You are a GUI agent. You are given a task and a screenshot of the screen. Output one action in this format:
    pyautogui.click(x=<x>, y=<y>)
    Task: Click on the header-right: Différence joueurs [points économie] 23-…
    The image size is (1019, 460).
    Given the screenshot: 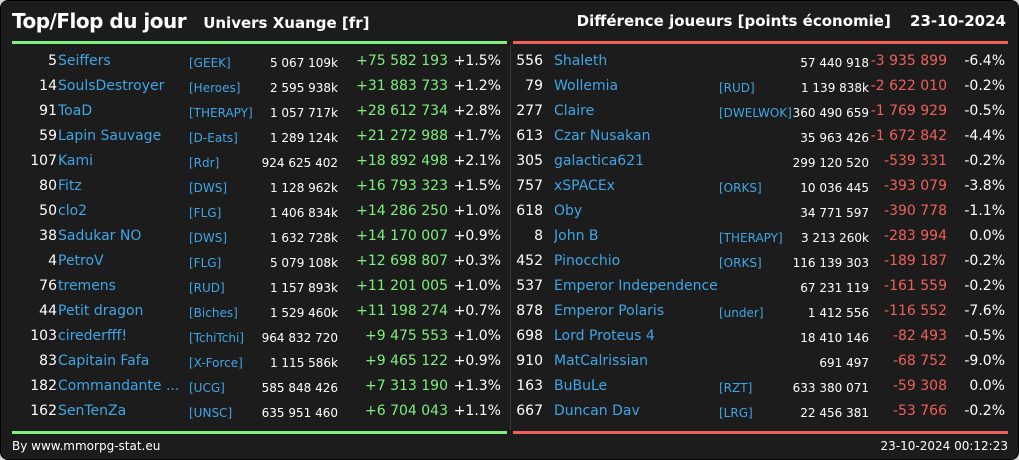 What is the action you would take?
    pyautogui.click(x=791, y=21)
    